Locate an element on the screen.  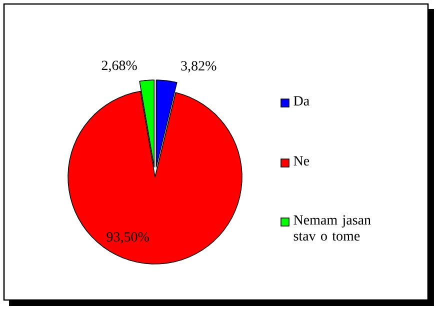
data-label: 3,82% is located at coordinates (198, 67).